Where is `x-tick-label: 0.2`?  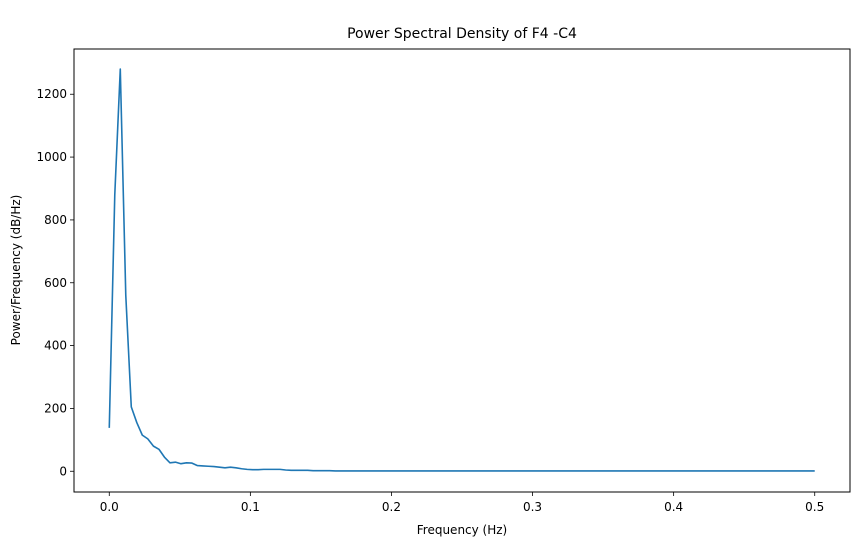 x-tick-label: 0.2 is located at coordinates (391, 507).